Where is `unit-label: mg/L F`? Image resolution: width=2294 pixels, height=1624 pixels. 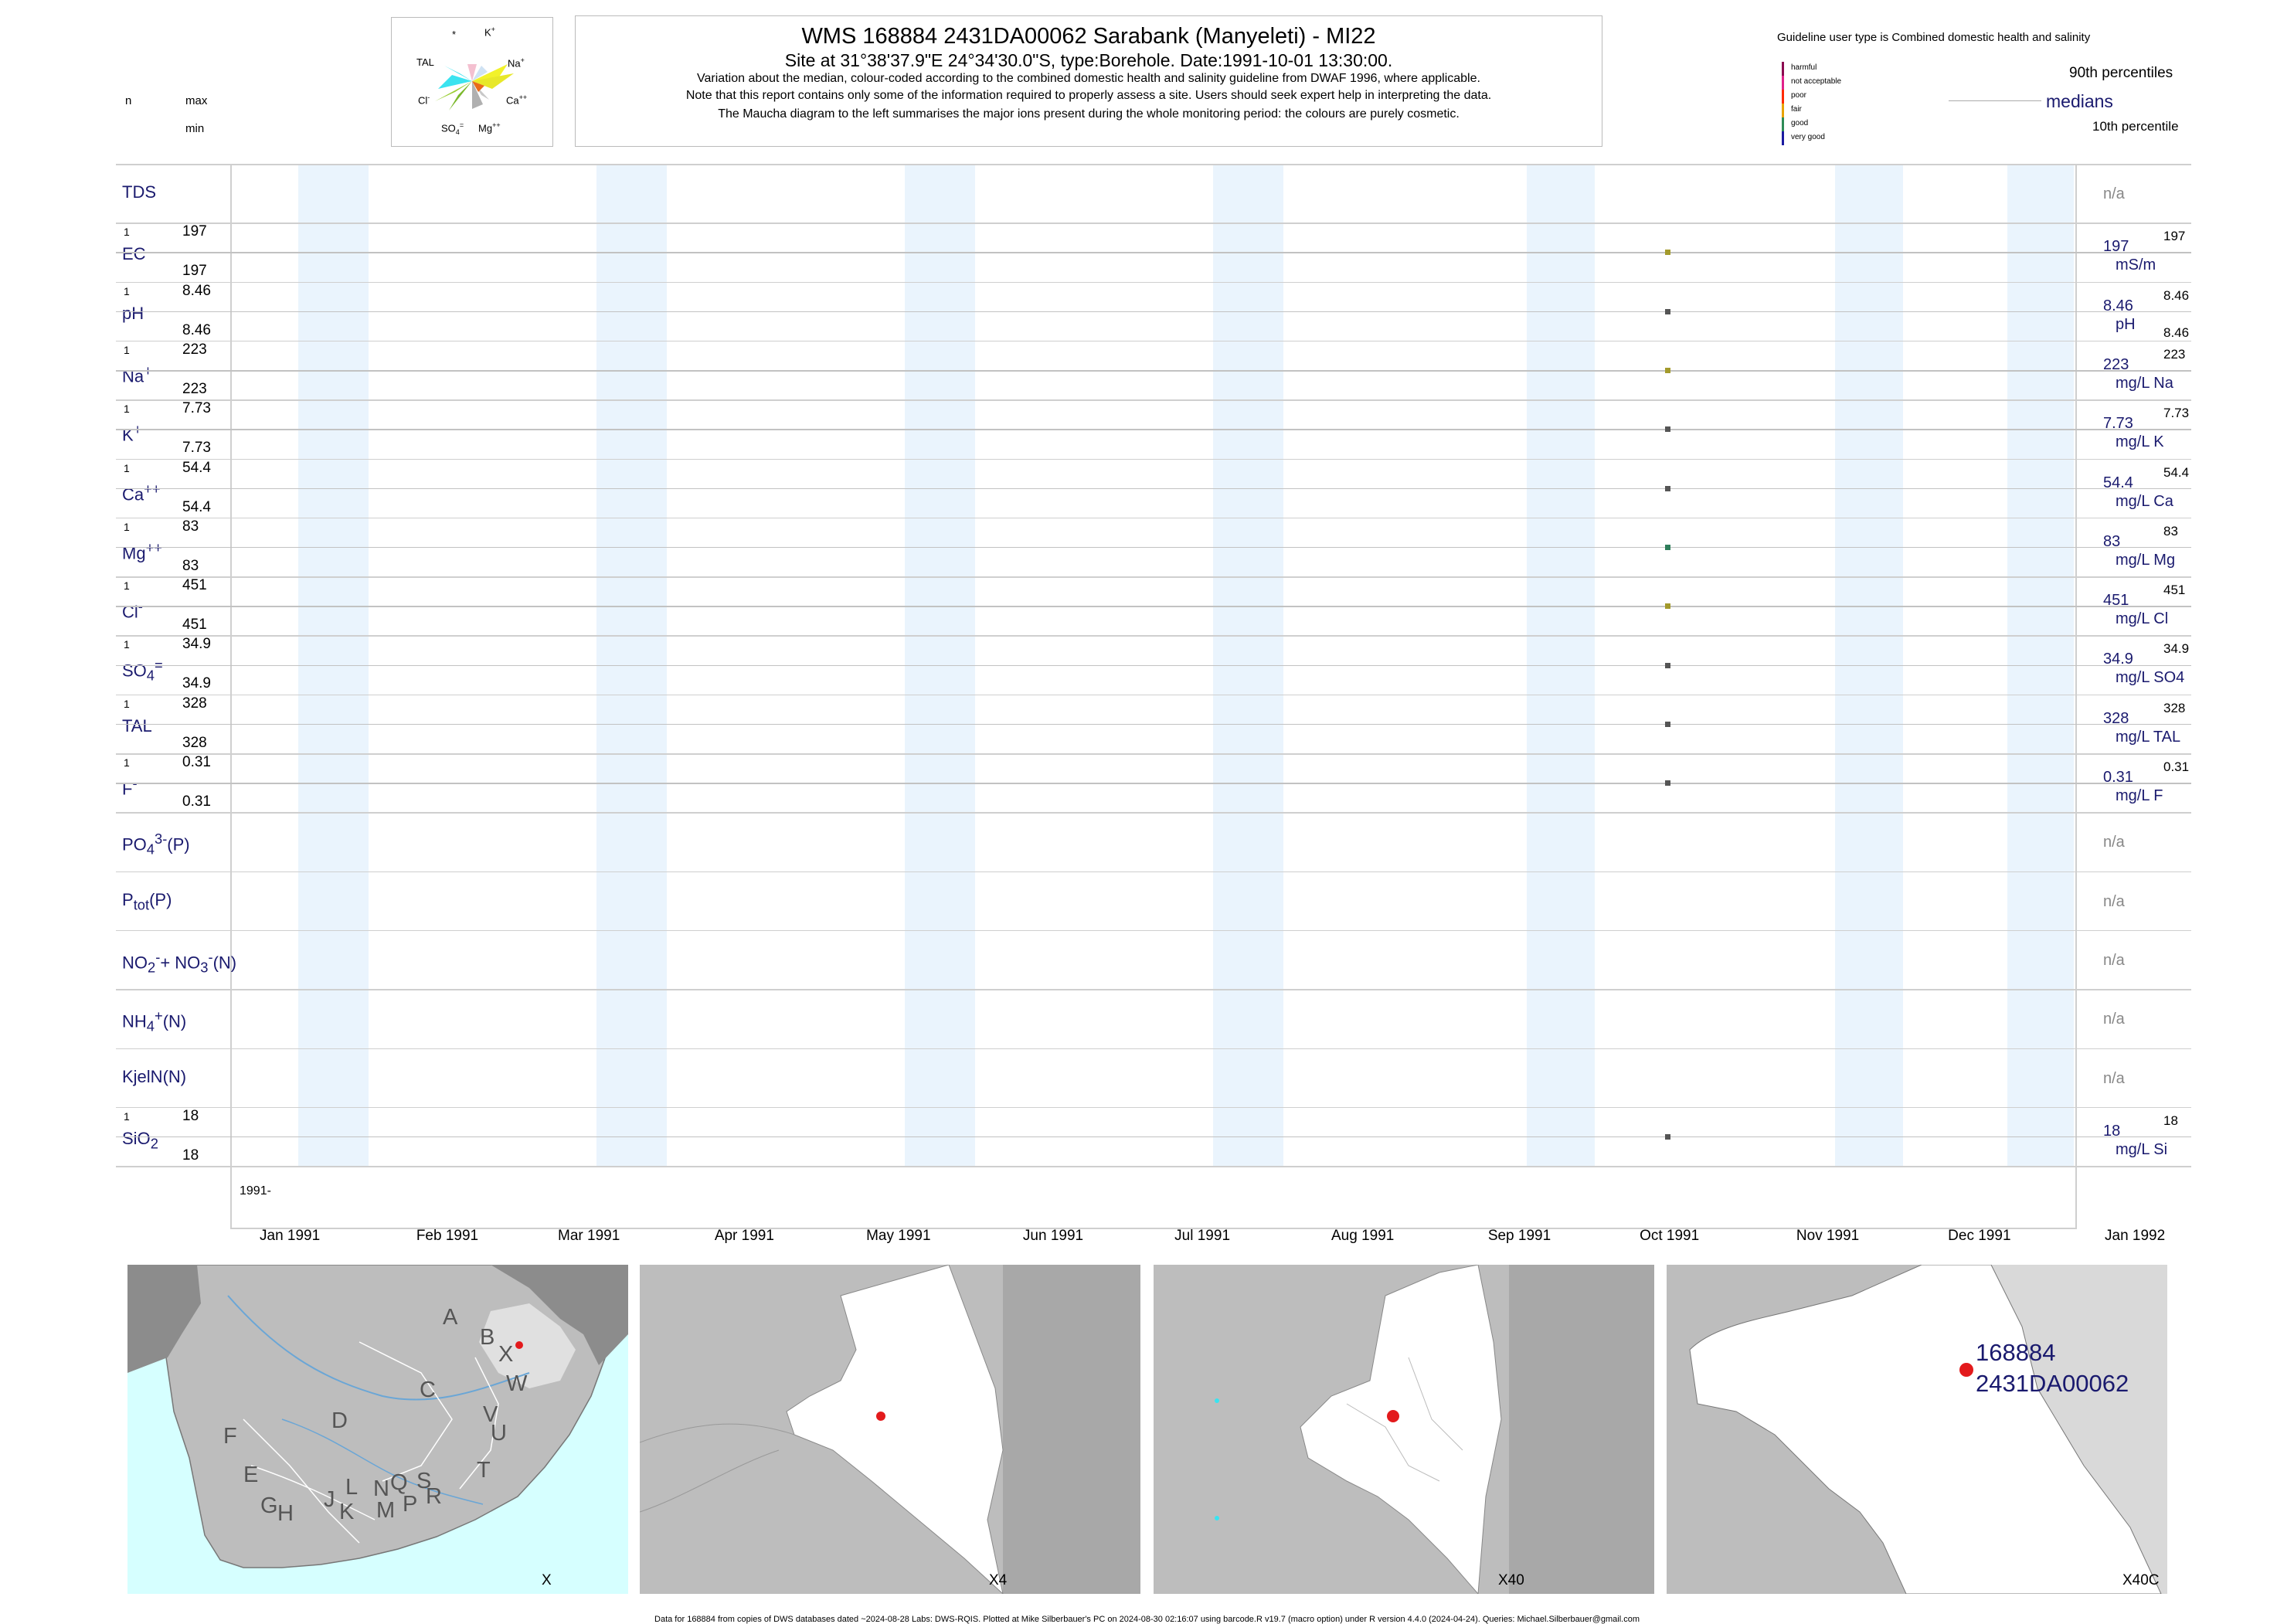 unit-label: mg/L F is located at coordinates (2139, 796).